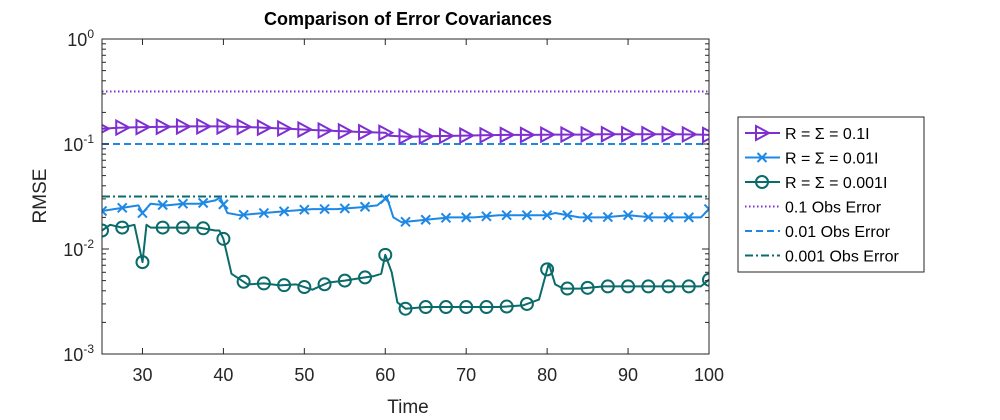 The height and width of the screenshot is (420, 1000). I want to click on legend-label: 0.01 Obs Error, so click(838, 232).